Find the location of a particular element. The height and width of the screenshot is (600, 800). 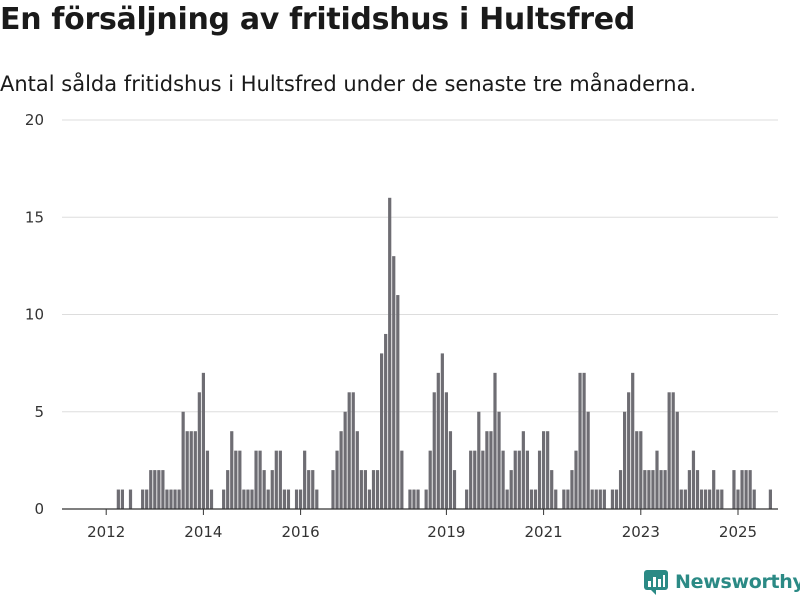

newsworthy-brand: Newsworthy is located at coordinates (721, 582).